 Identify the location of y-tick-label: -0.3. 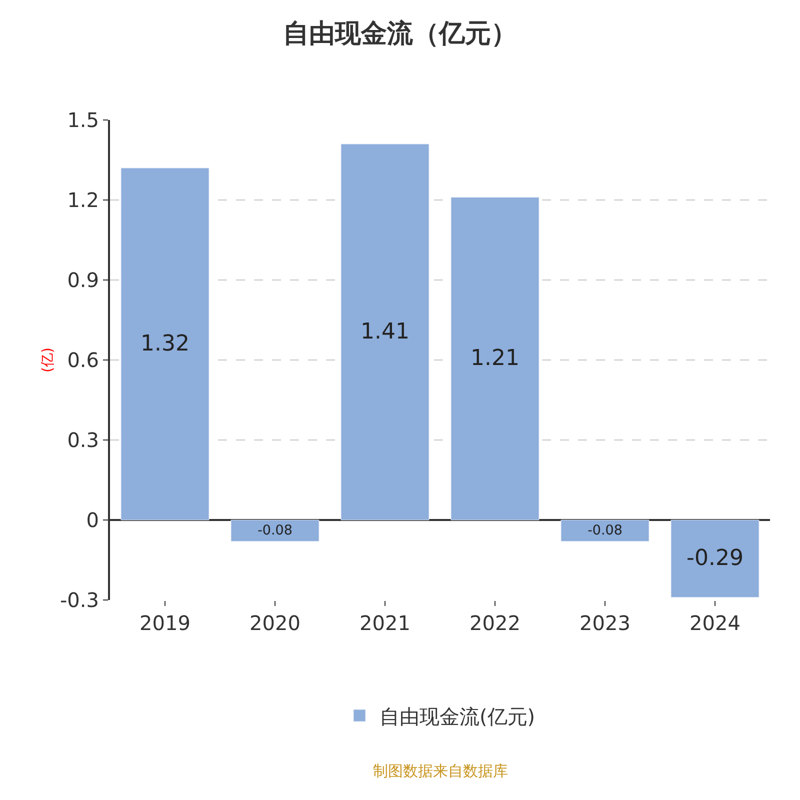
(79, 600).